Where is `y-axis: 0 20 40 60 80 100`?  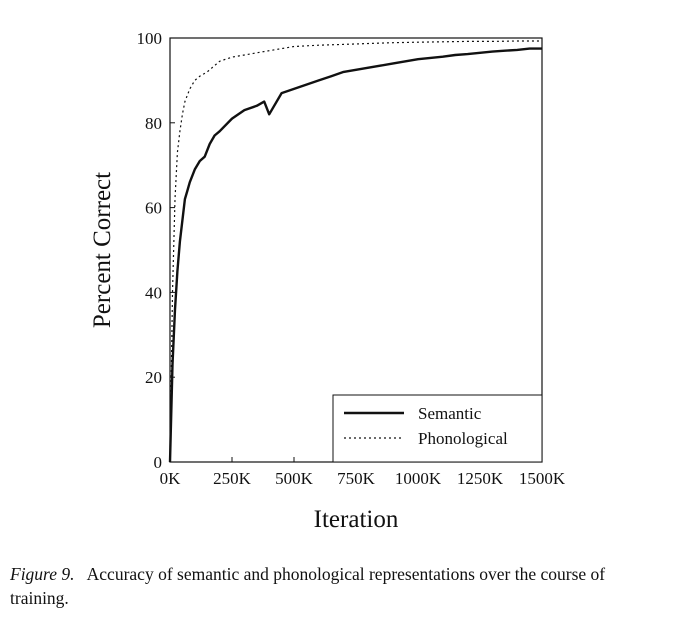
y-axis: 0 20 40 60 80 100 is located at coordinates (156, 250).